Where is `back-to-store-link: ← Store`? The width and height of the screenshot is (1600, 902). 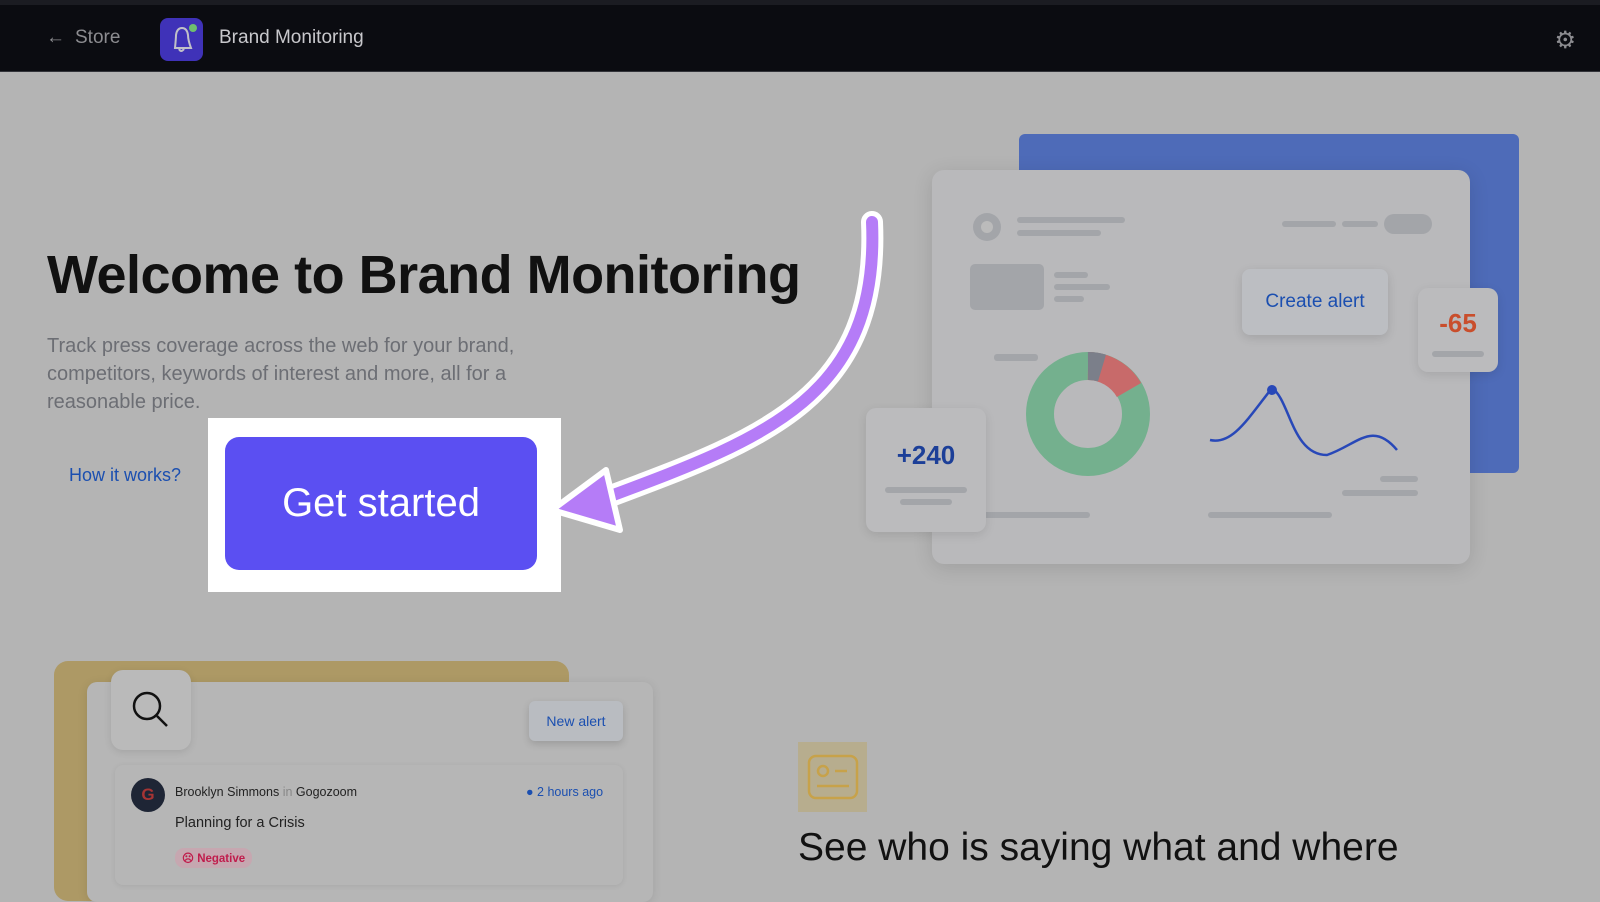
back-to-store-link: ← Store is located at coordinates (83, 37).